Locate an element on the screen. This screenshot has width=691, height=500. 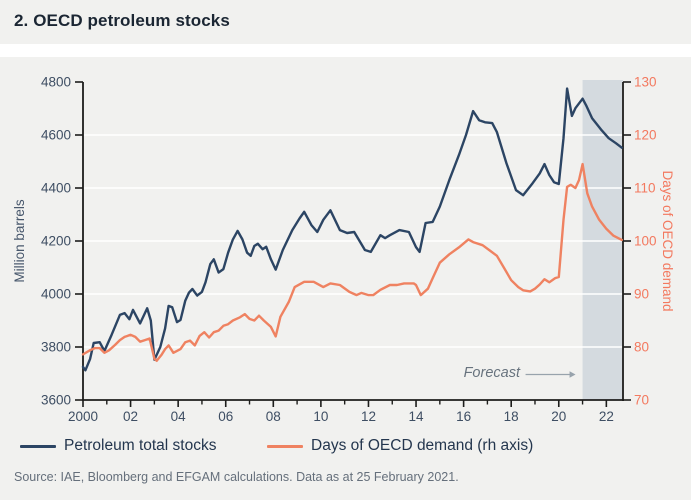
forecast-annotation-label: Forecast is located at coordinates (491, 373).